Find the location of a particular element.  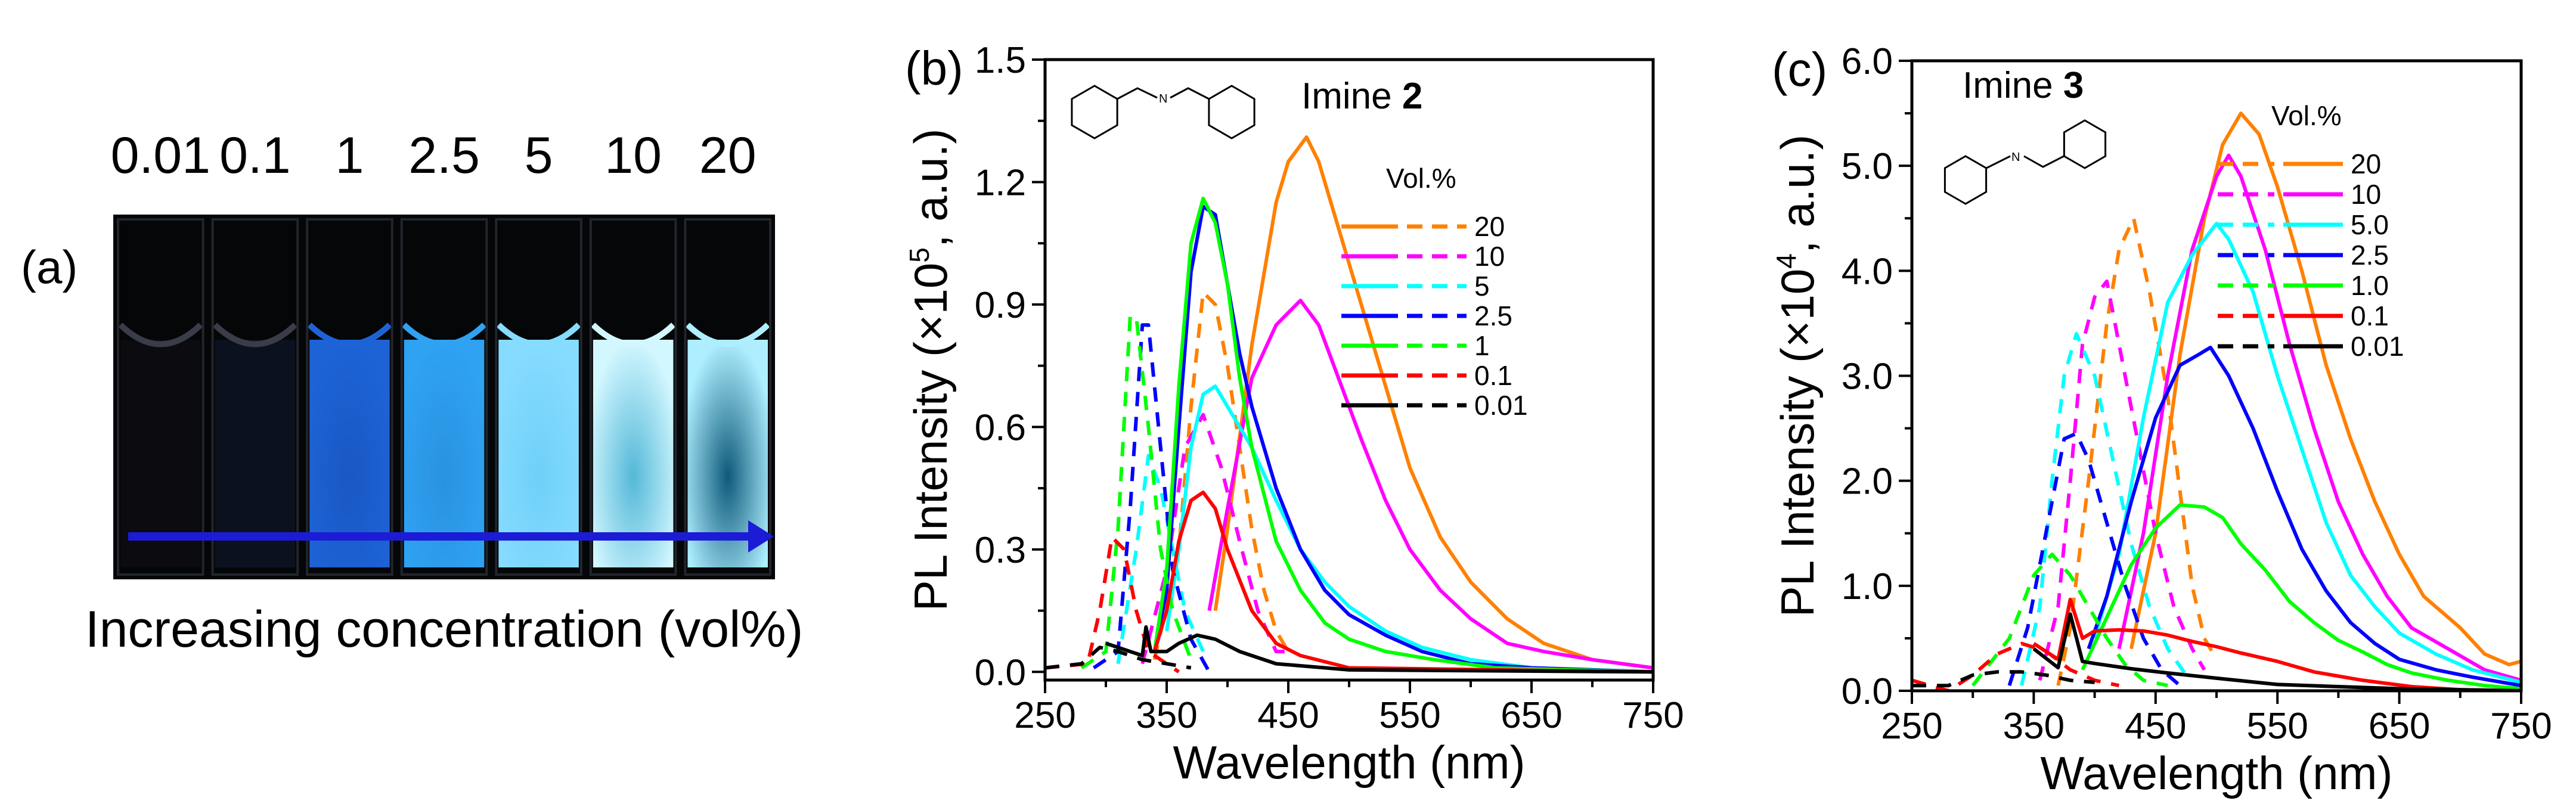

x-tick-label: 650 is located at coordinates (1531, 716).